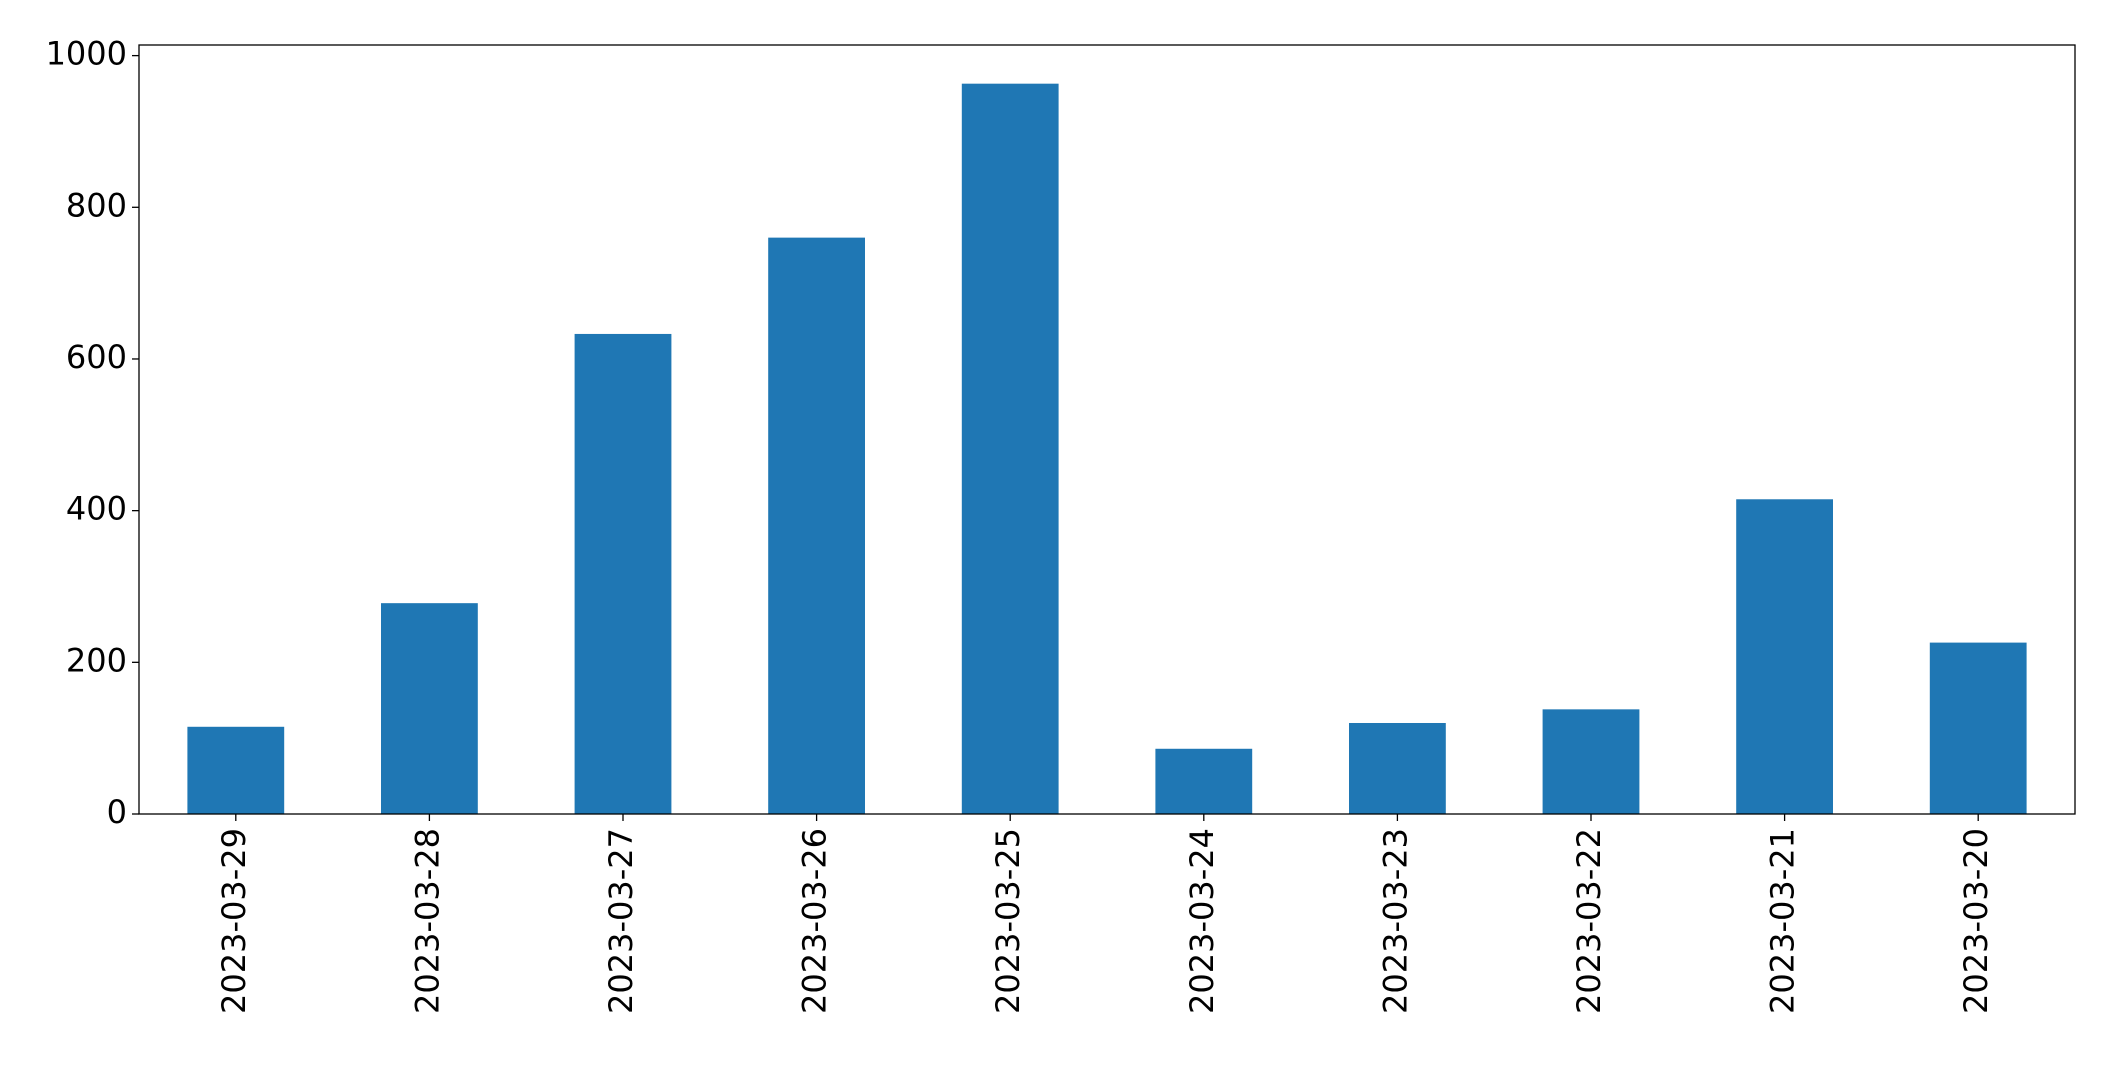 The image size is (2115, 1066). Describe the element at coordinates (1589, 921) in the screenshot. I see `x-tick-label: 2023-03-22` at that location.